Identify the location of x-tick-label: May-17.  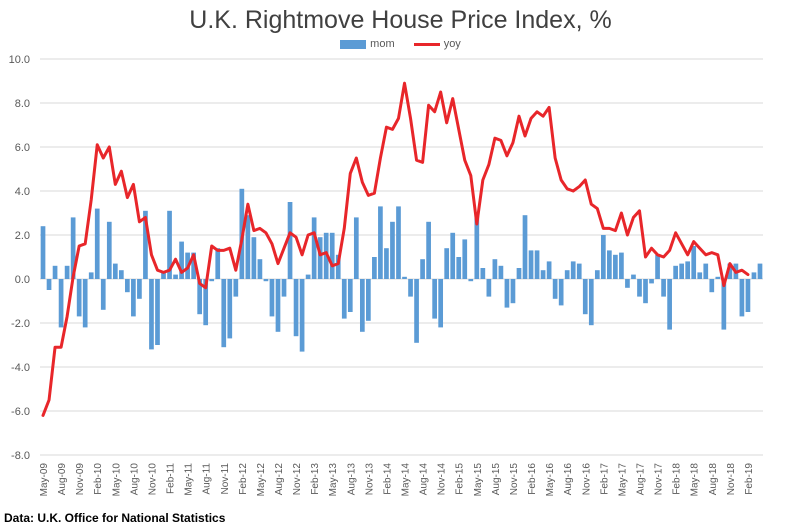
(622, 480).